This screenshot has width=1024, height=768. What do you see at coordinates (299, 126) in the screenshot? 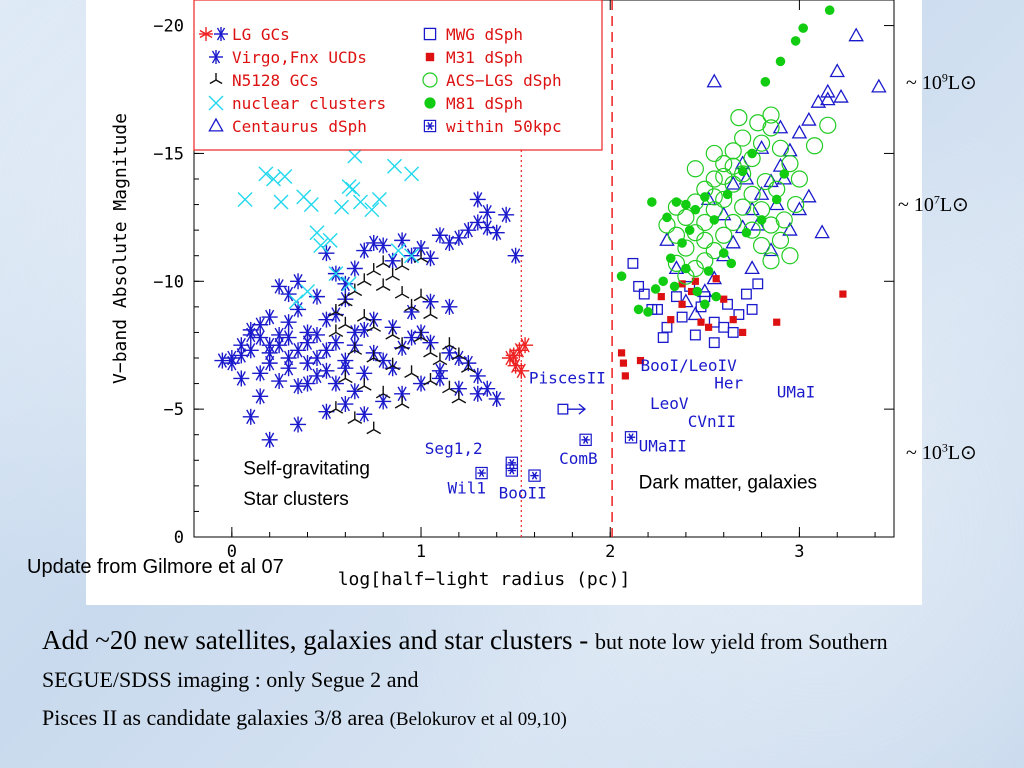
I see `legend-label: Centaurus dSph` at bounding box center [299, 126].